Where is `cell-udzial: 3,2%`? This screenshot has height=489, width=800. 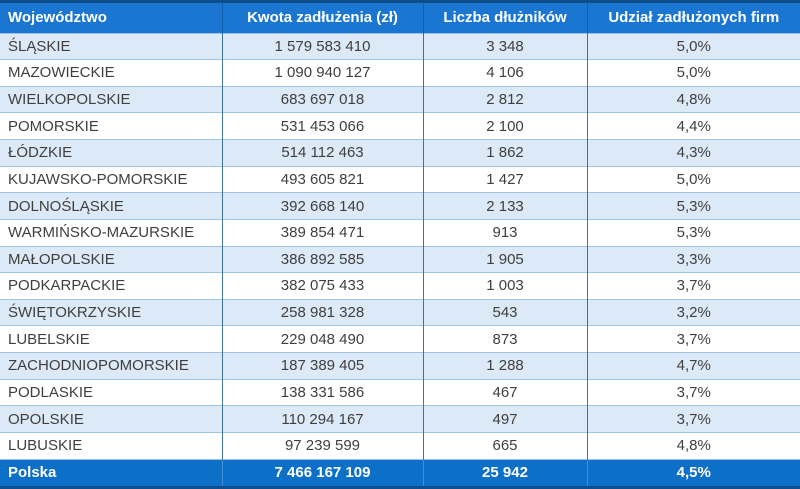 cell-udzial: 3,2% is located at coordinates (693, 312).